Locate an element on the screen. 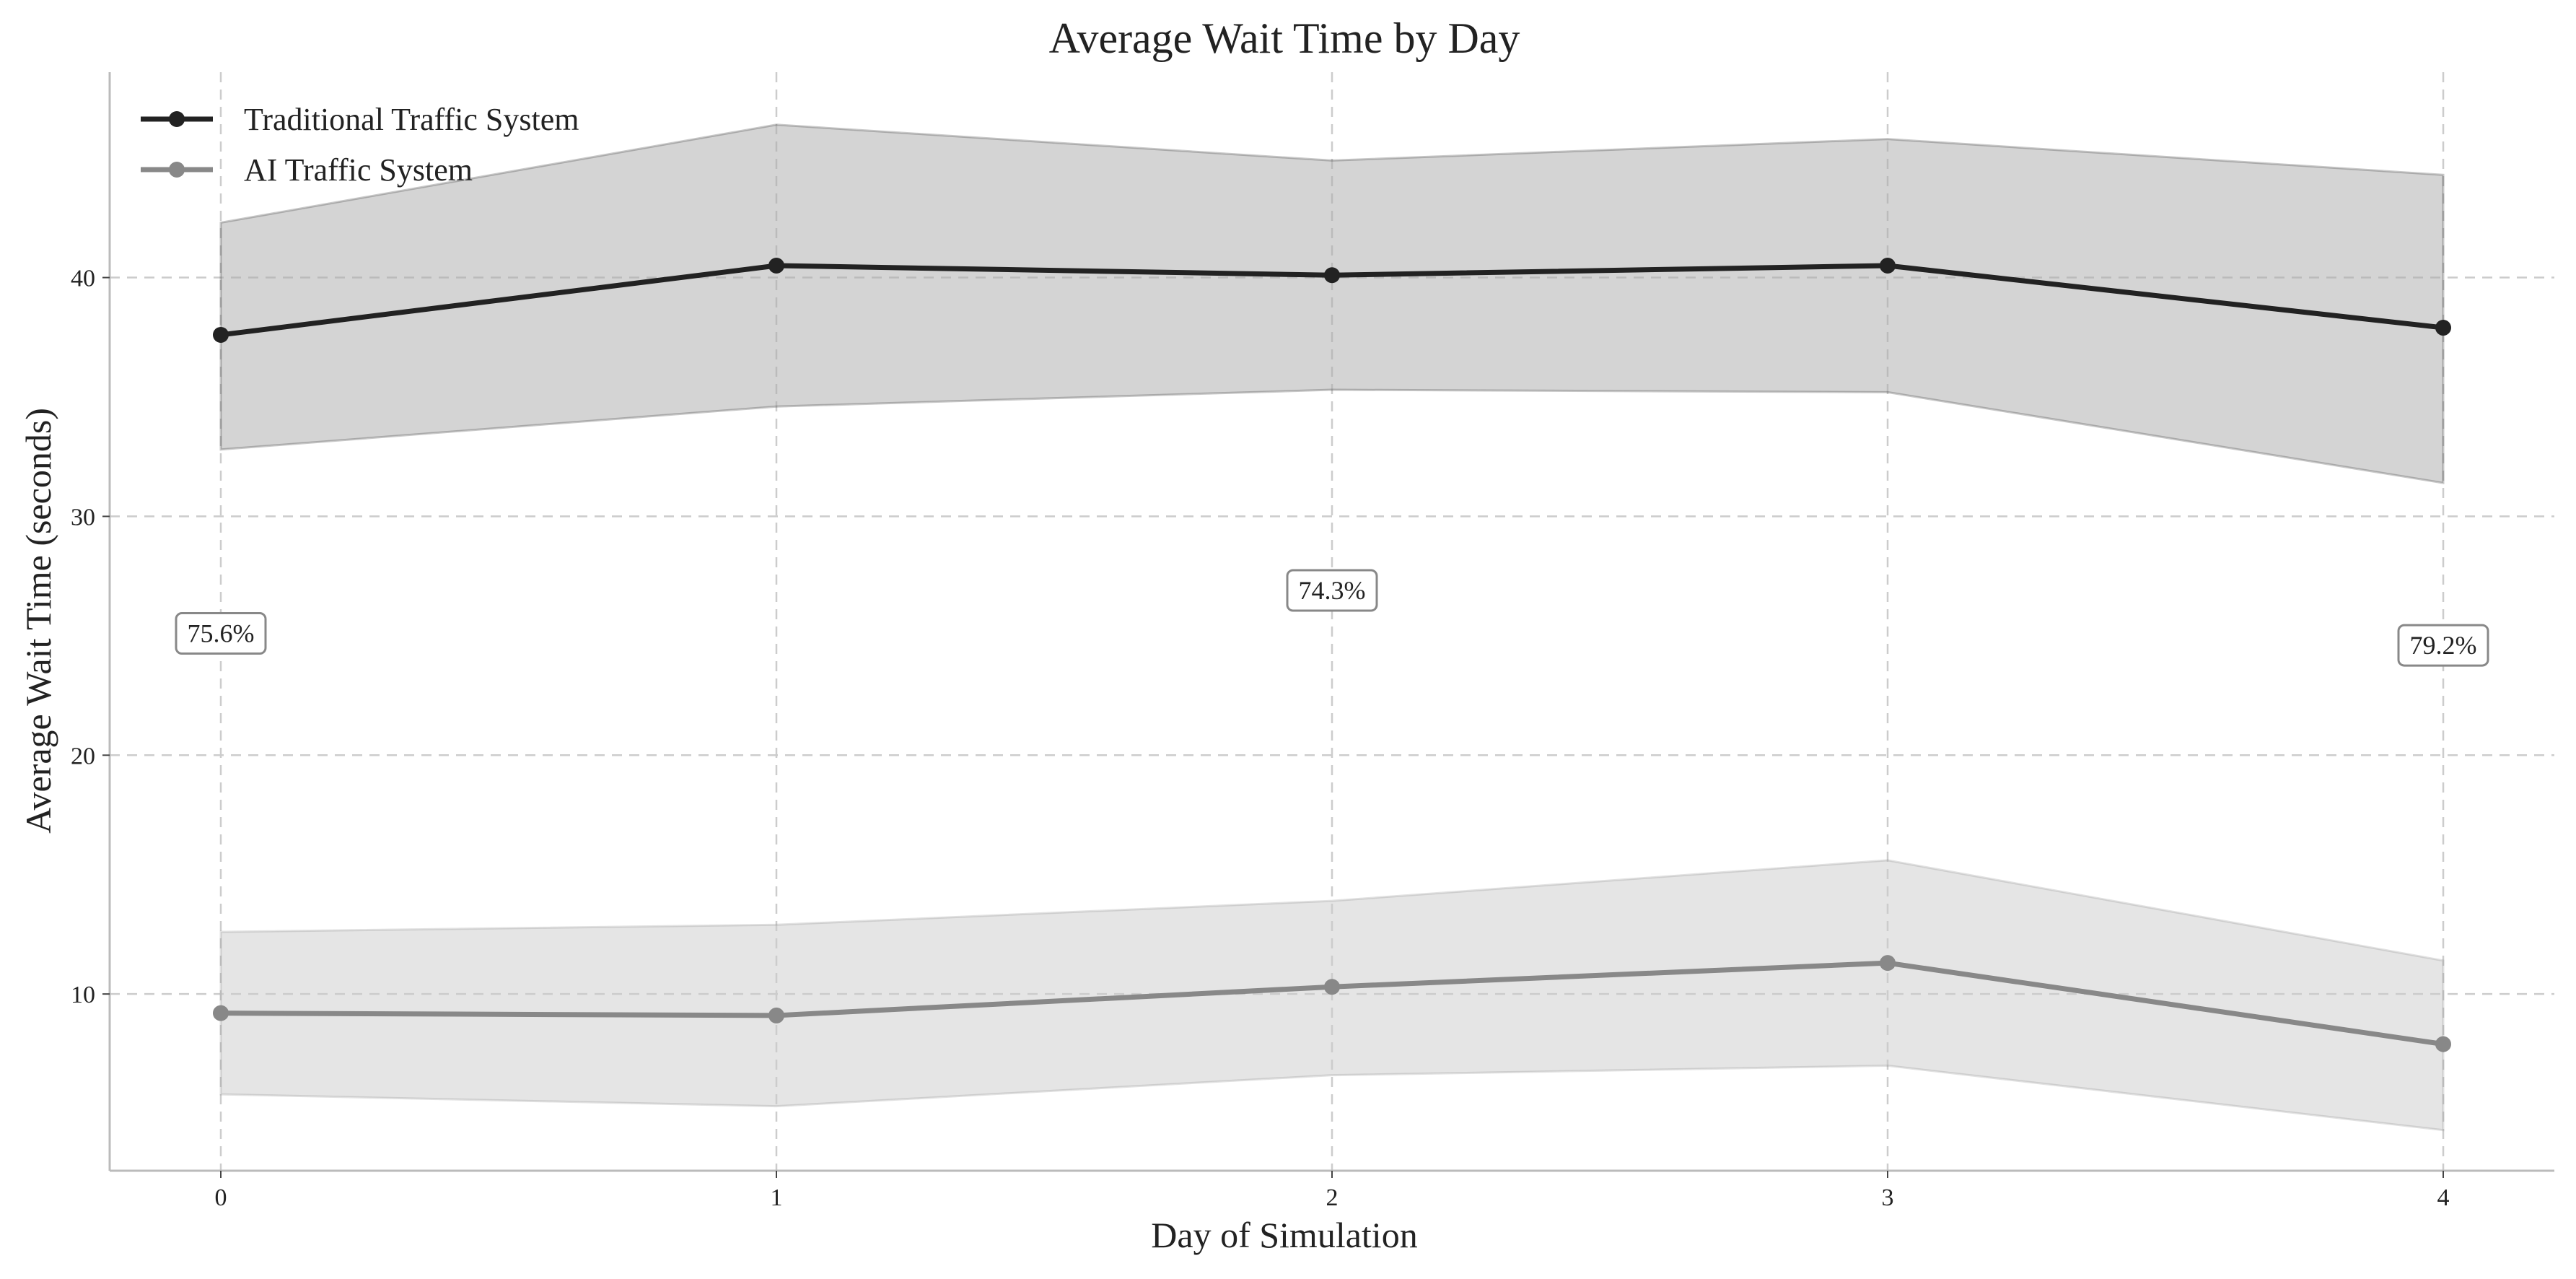 The image size is (2576, 1279). legend-label-traditional: Traditional Traffic System is located at coordinates (411, 119).